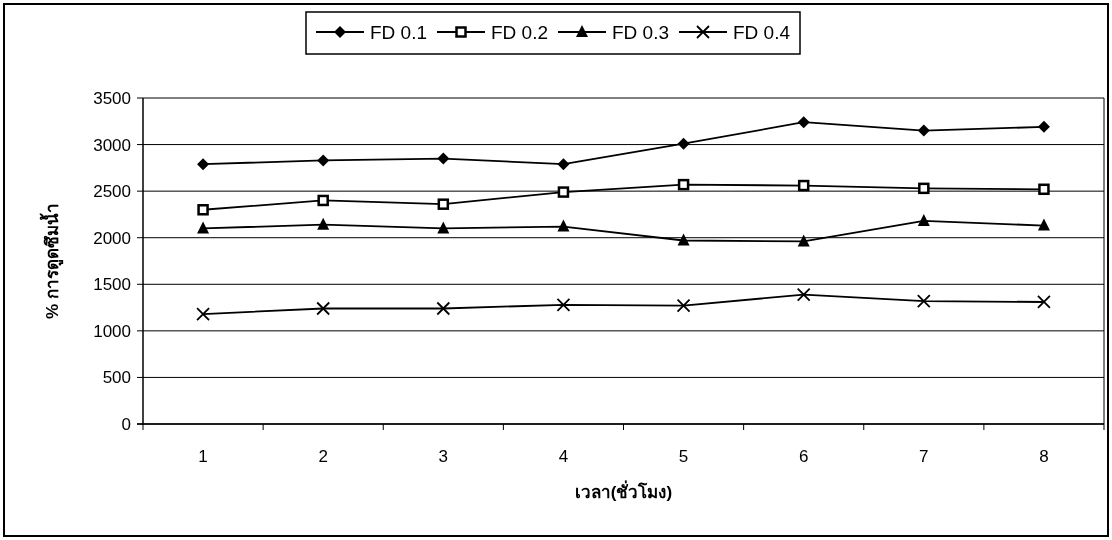  I want to click on x-tick-label: 6, so click(803, 456).